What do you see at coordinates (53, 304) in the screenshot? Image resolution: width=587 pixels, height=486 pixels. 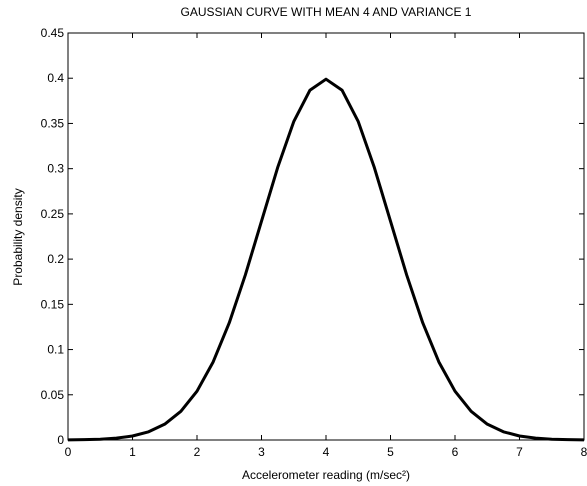 I see `y-tick-label: 0.15` at bounding box center [53, 304].